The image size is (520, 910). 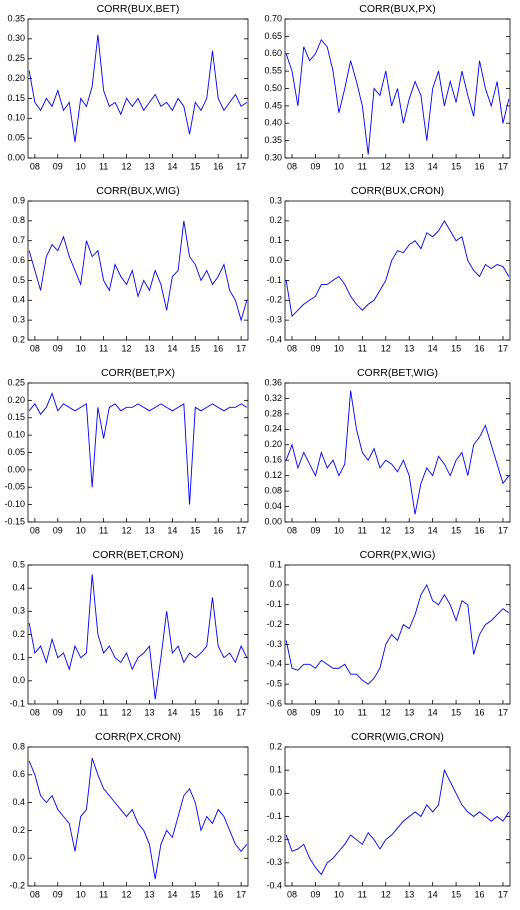 What do you see at coordinates (18, 339) in the screenshot?
I see `y-tick-label: 0.2` at bounding box center [18, 339].